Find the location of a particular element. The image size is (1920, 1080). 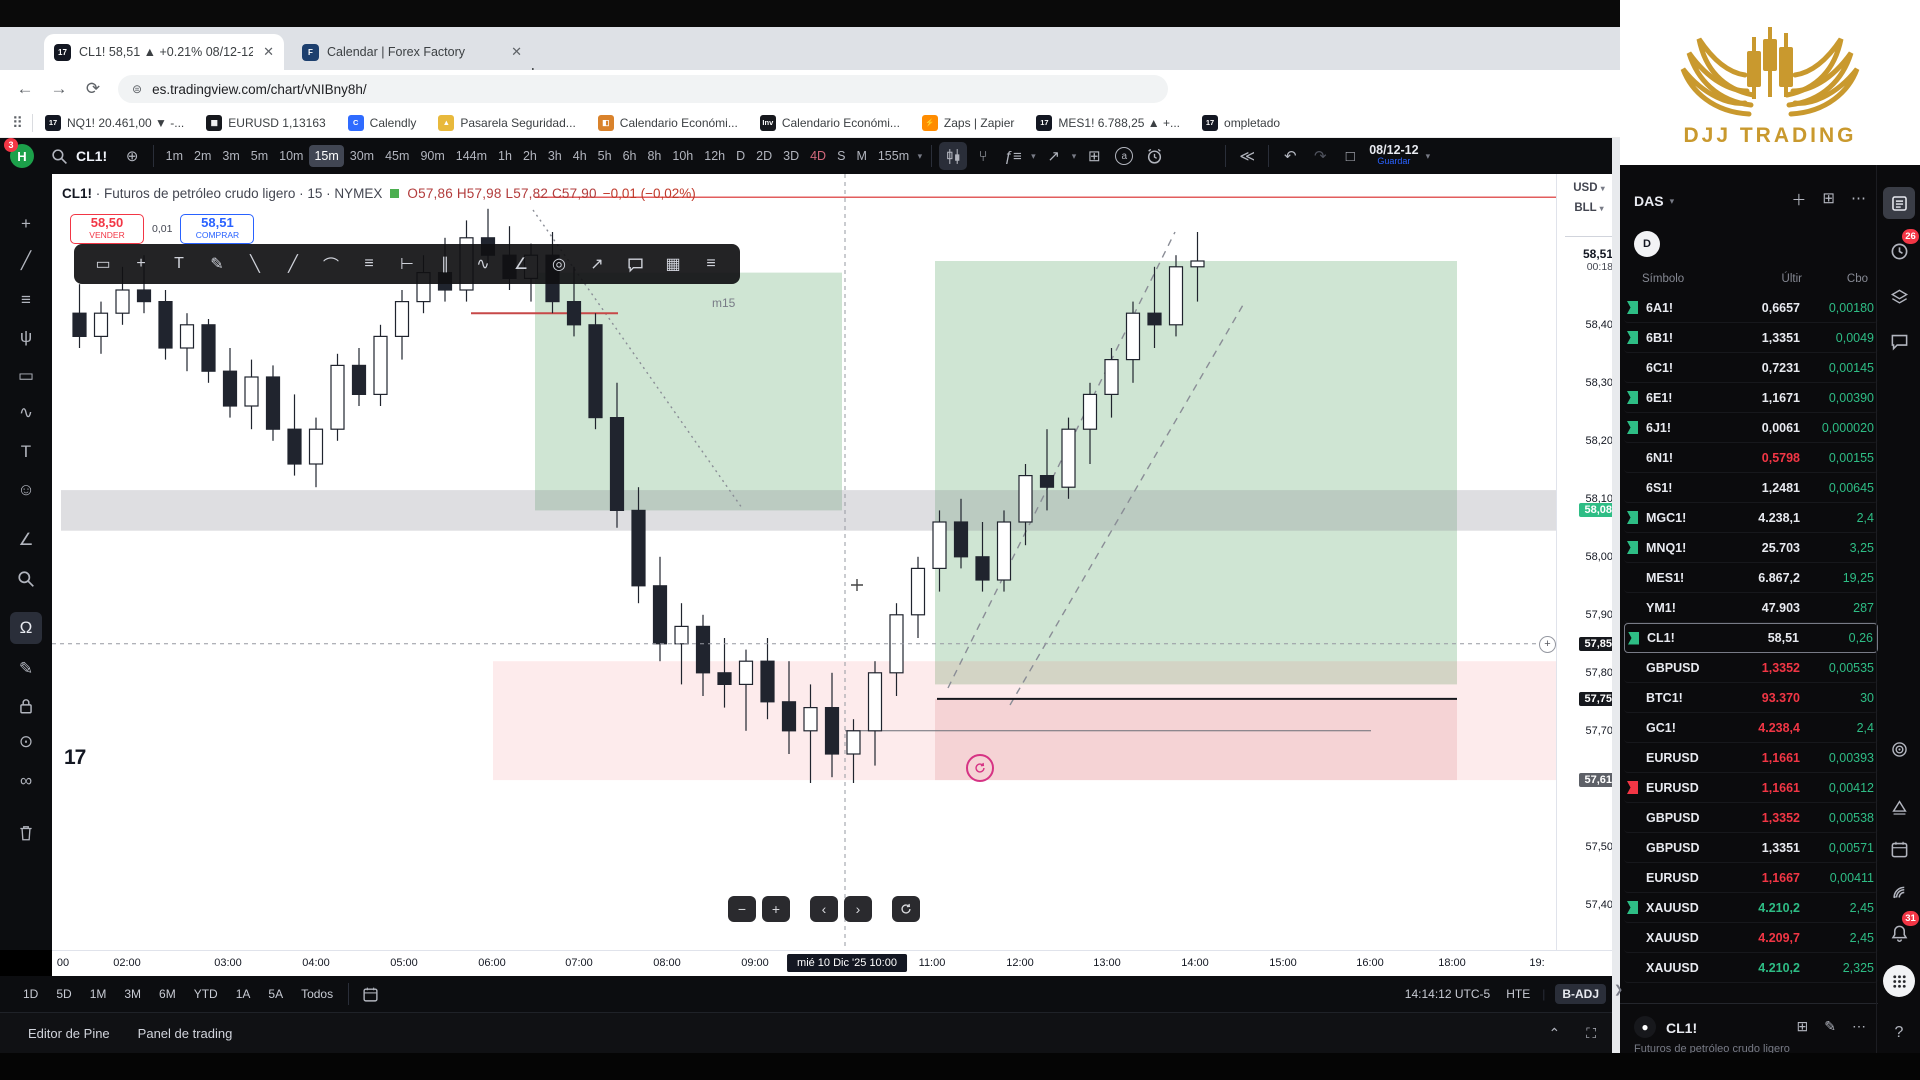

symbol-search-icon is located at coordinates (59, 156).